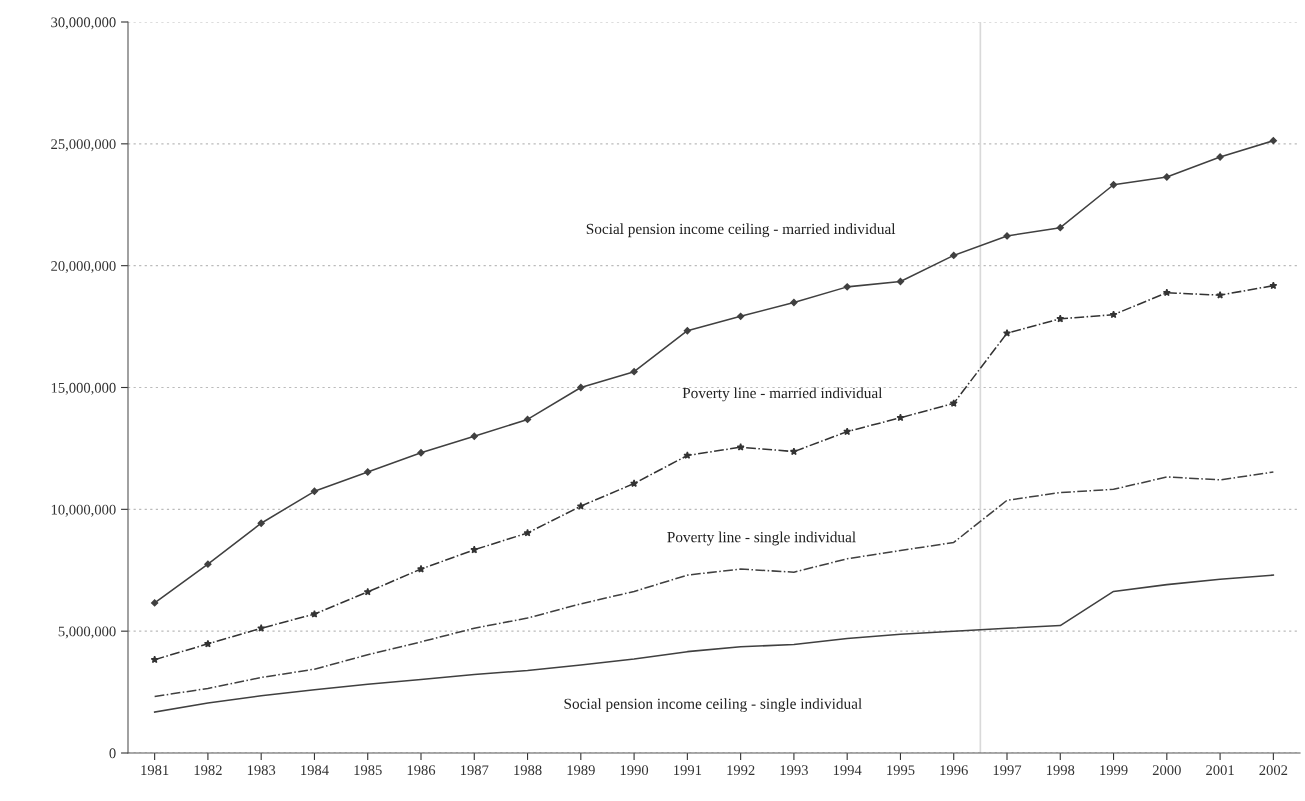 The image size is (1305, 801). Describe the element at coordinates (954, 770) in the screenshot. I see `x-tick-label: 1996` at that location.